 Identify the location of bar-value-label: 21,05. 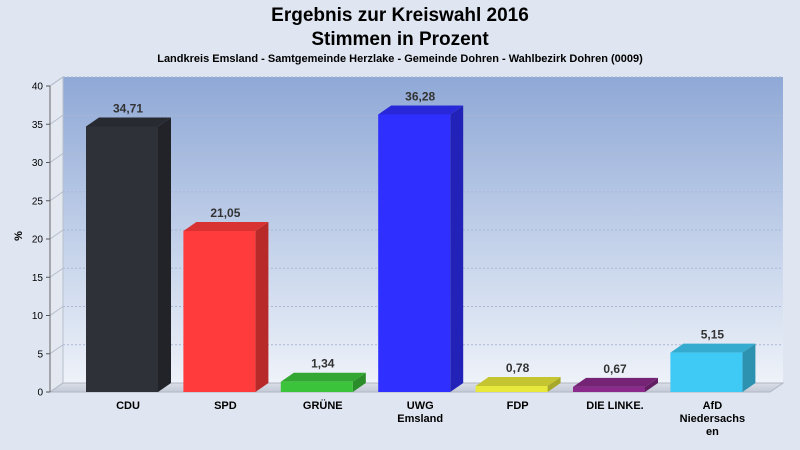
(225, 213).